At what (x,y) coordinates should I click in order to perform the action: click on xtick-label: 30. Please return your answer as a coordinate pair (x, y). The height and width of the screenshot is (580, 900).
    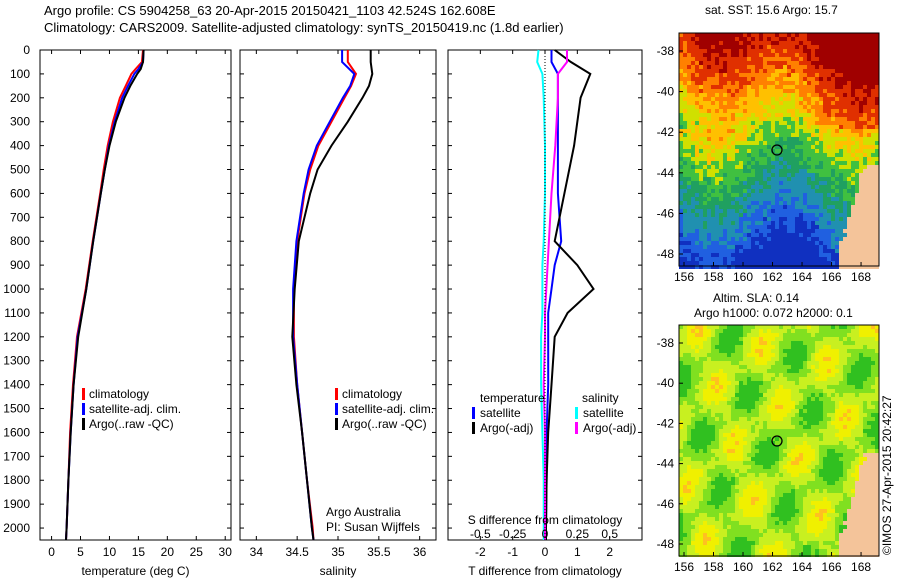
    Looking at the image, I should click on (226, 552).